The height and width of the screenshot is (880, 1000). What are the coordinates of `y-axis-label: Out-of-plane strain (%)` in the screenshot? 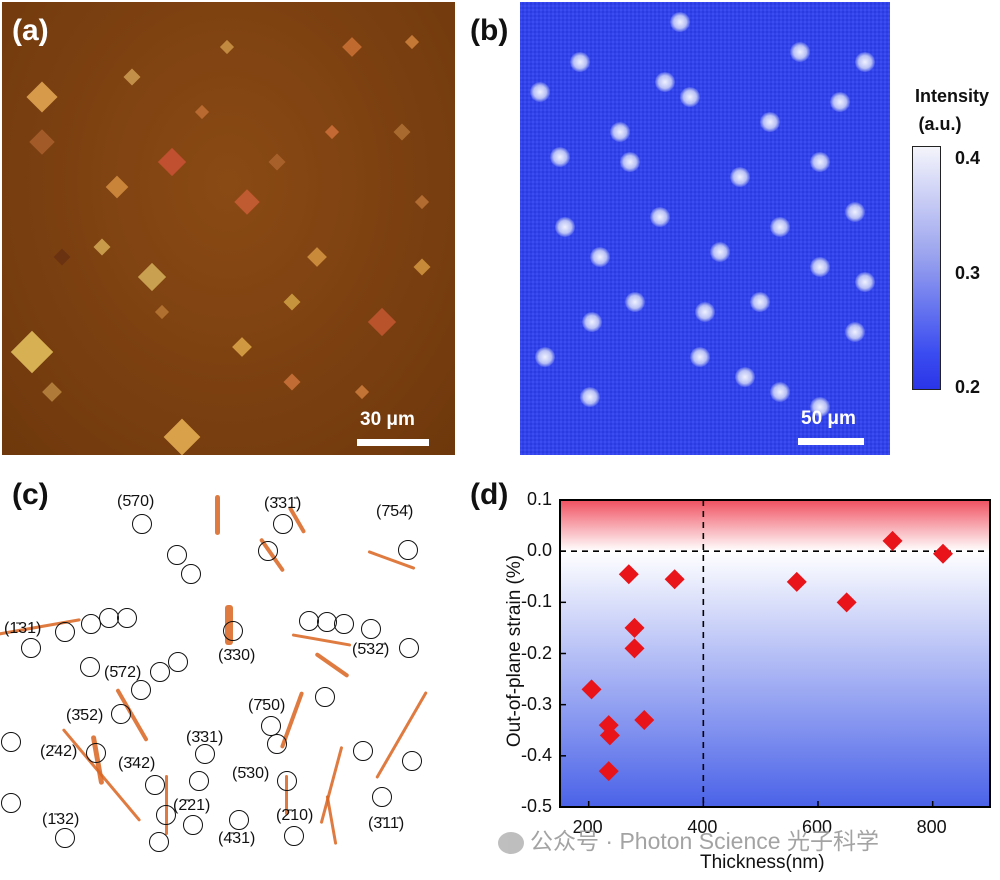 It's located at (514, 651).